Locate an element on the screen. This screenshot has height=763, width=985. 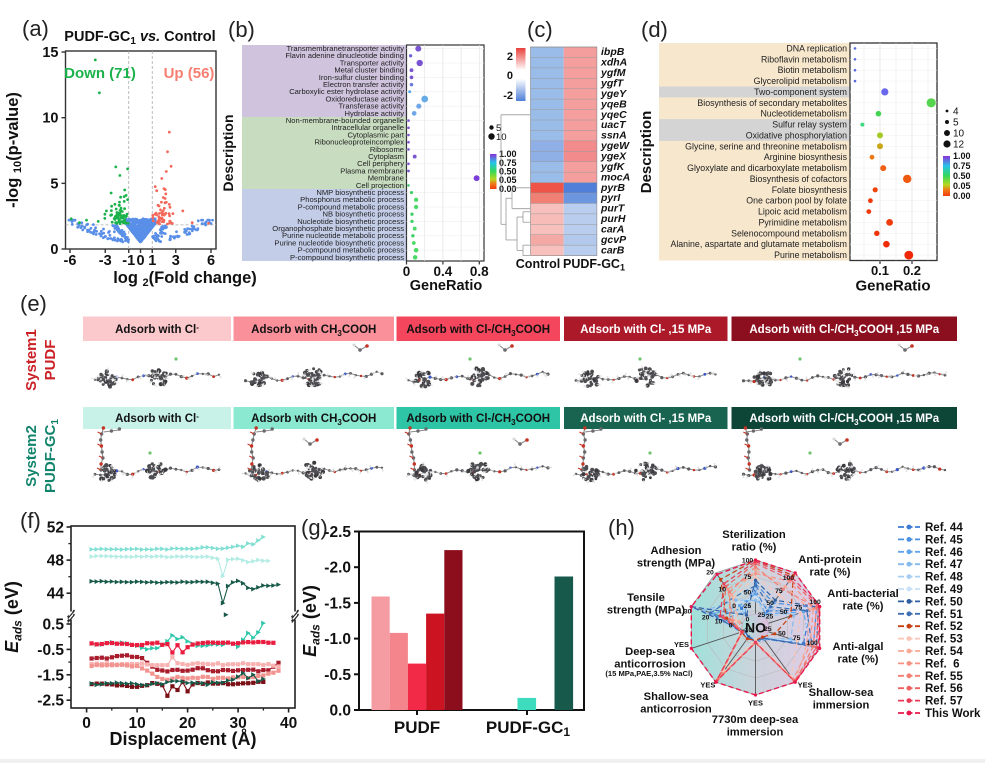
svg-text: yqeC is located at coordinates (613, 115).